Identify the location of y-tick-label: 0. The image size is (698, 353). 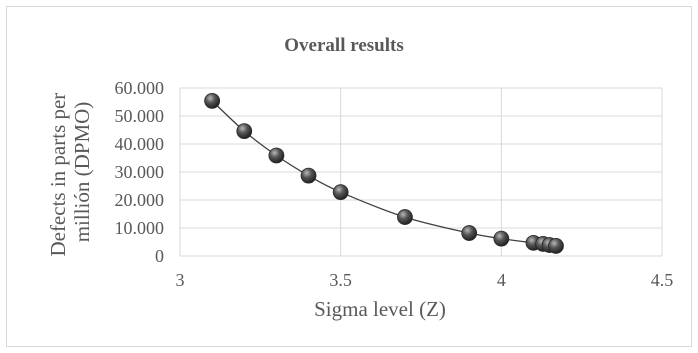
(159, 256).